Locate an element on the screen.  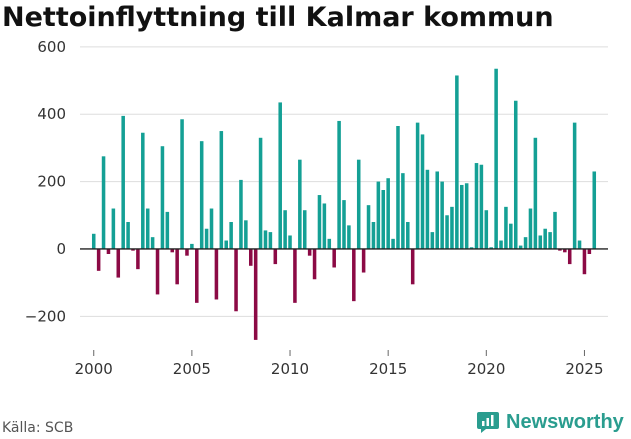
chart-title: Nettoinflyttning till Kalmar kommun is located at coordinates (278, 17).